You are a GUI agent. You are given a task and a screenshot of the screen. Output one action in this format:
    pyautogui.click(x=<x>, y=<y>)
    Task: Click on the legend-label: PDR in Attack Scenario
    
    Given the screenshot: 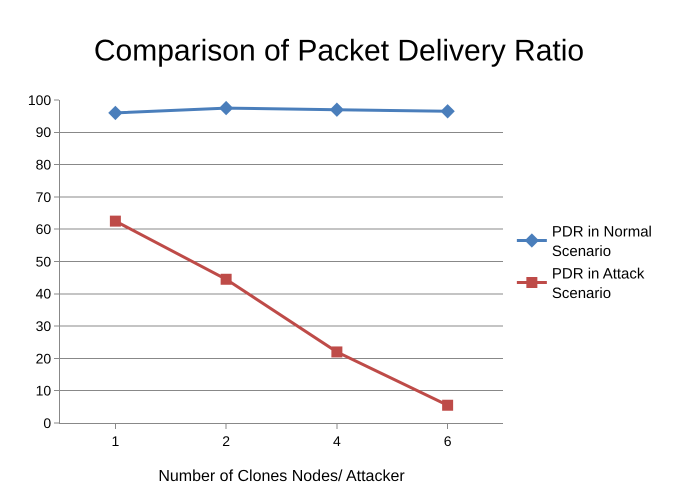 What is the action you would take?
    pyautogui.click(x=598, y=284)
    